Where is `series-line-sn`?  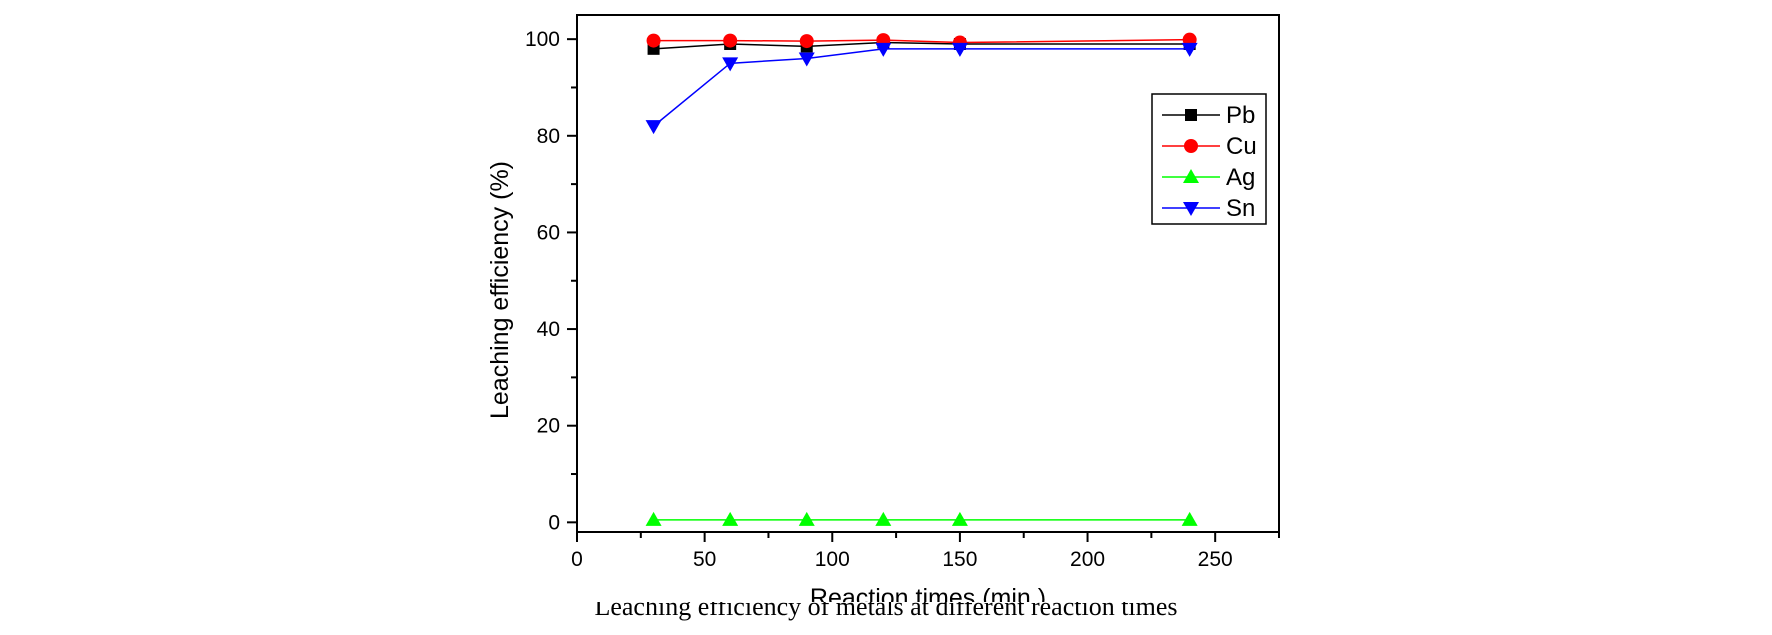
series-line-sn is located at coordinates (921, 87).